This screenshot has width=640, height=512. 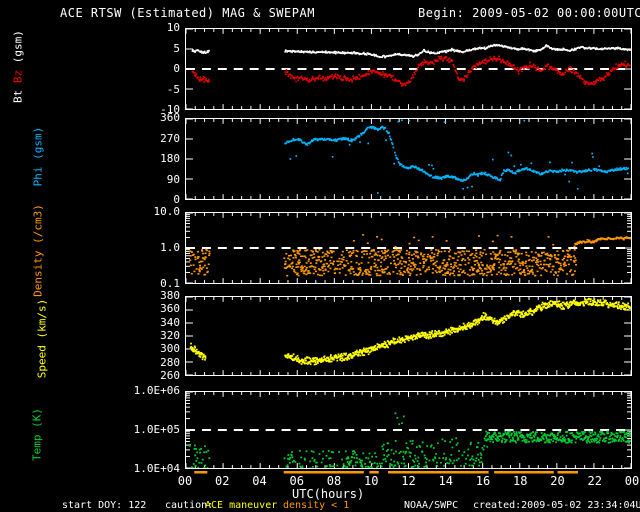 I want to click on xtick-18-9: 18, so click(x=520, y=481).